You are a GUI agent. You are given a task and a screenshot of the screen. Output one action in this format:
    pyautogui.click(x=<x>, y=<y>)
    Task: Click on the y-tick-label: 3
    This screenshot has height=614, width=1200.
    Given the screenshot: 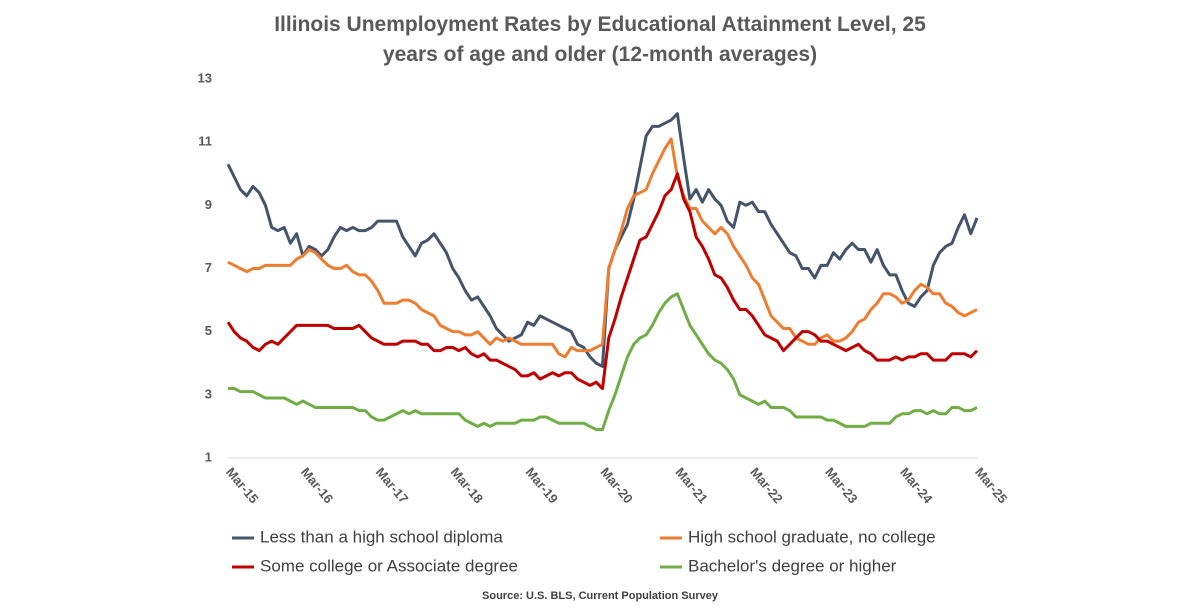 What is the action you would take?
    pyautogui.click(x=208, y=393)
    